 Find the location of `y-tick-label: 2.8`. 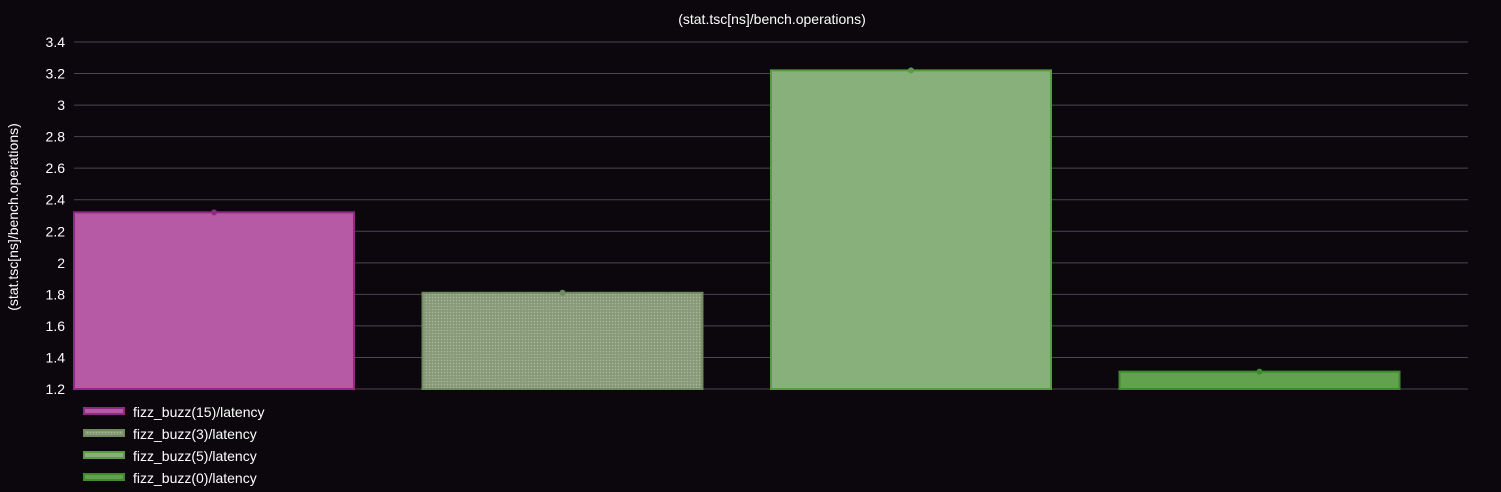

y-tick-label: 2.8 is located at coordinates (56, 137).